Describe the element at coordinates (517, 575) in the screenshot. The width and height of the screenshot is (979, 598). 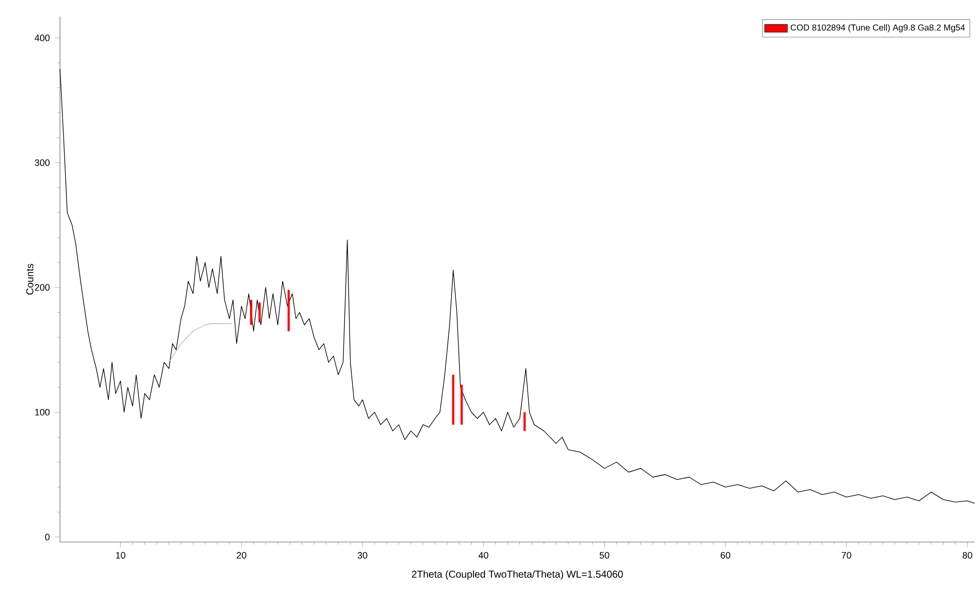
I see `x-axis-title: 2Theta (Coupled TwoTheta/Theta) WL=1.54060` at that location.